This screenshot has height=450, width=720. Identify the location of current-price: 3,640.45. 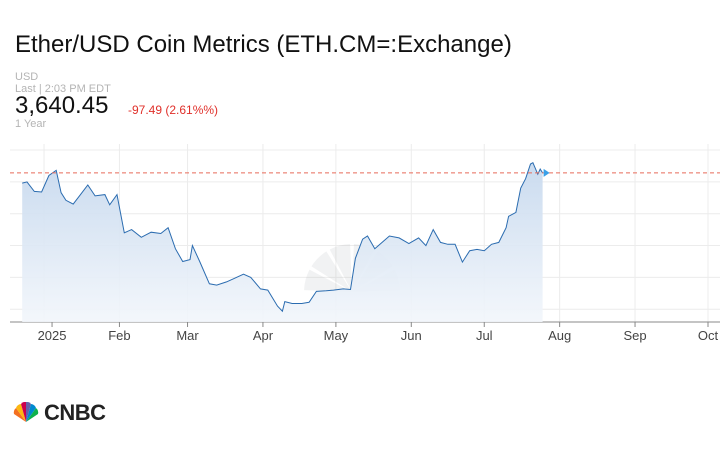
(62, 105).